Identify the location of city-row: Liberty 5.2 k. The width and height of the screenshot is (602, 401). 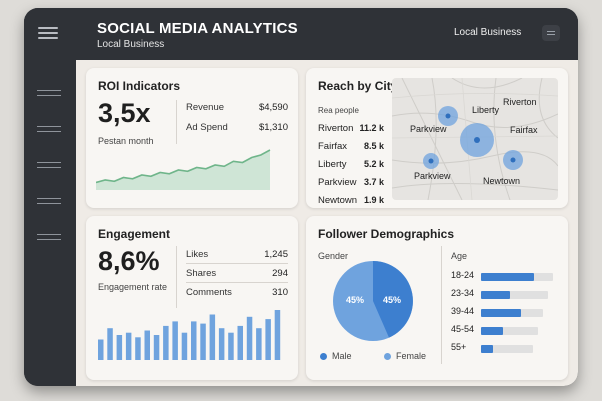
(351, 165).